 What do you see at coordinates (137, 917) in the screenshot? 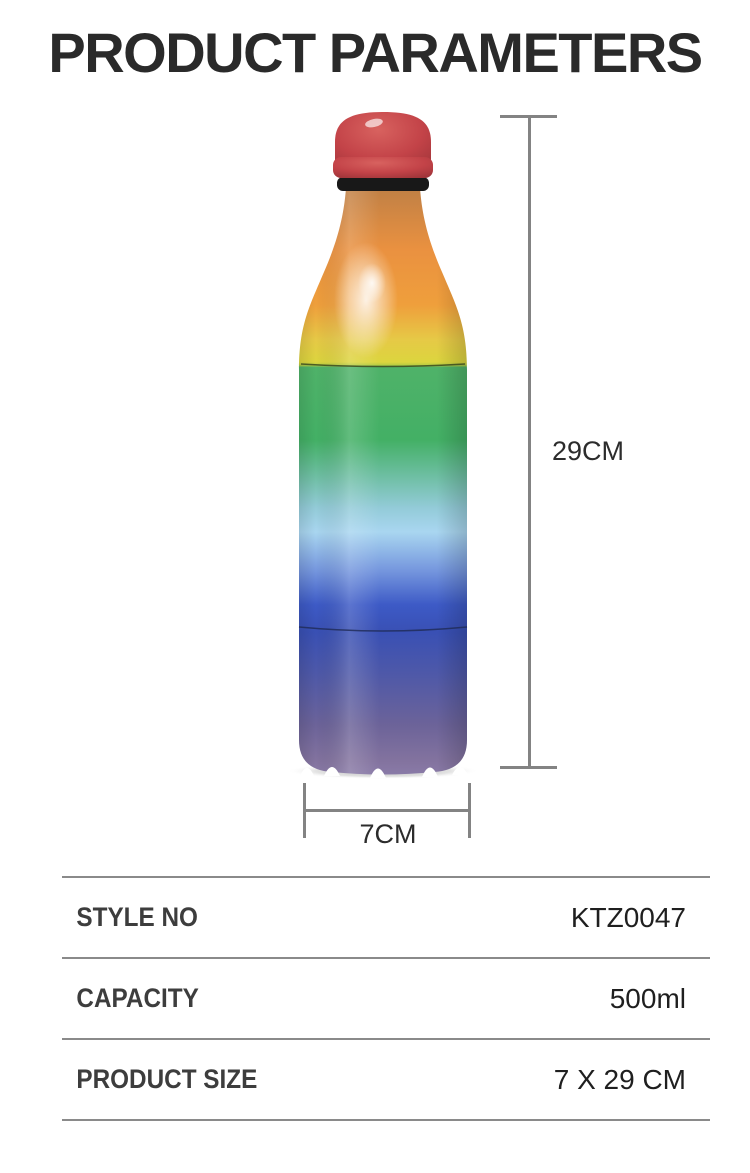
I see `spec-label: STYLE NO` at bounding box center [137, 917].